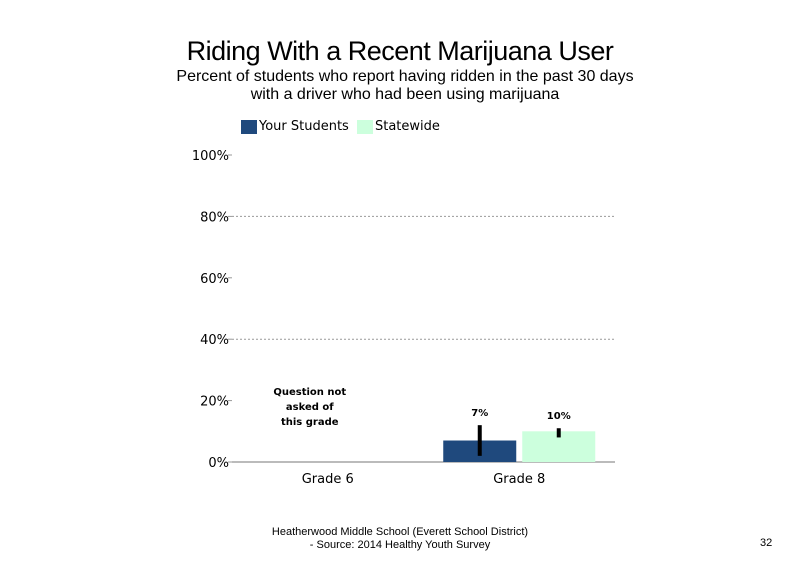 The image size is (800, 568). I want to click on legend-swatch-statewide, so click(364, 126).